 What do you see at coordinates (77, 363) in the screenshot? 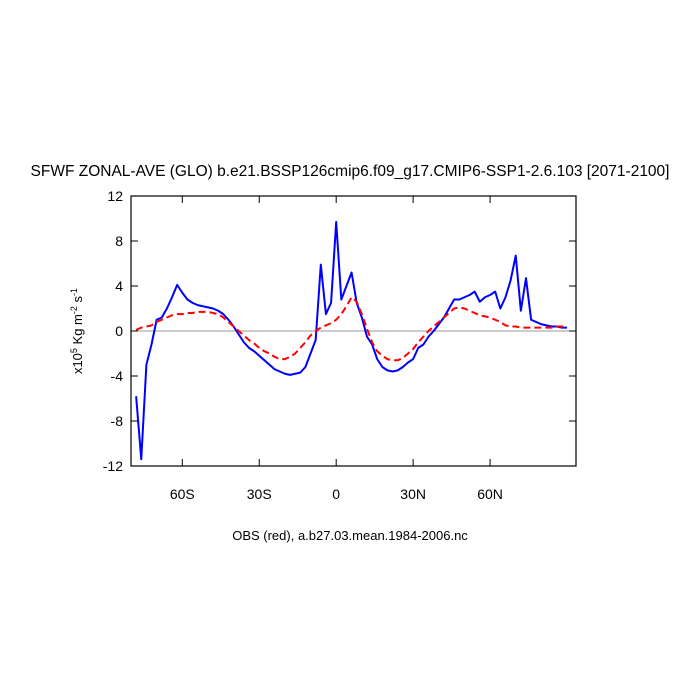
I see `y-axis-label-part: x10` at bounding box center [77, 363].